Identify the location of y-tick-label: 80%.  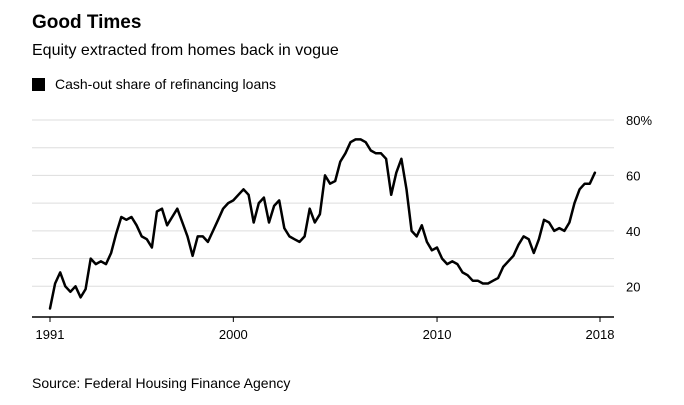
(639, 120).